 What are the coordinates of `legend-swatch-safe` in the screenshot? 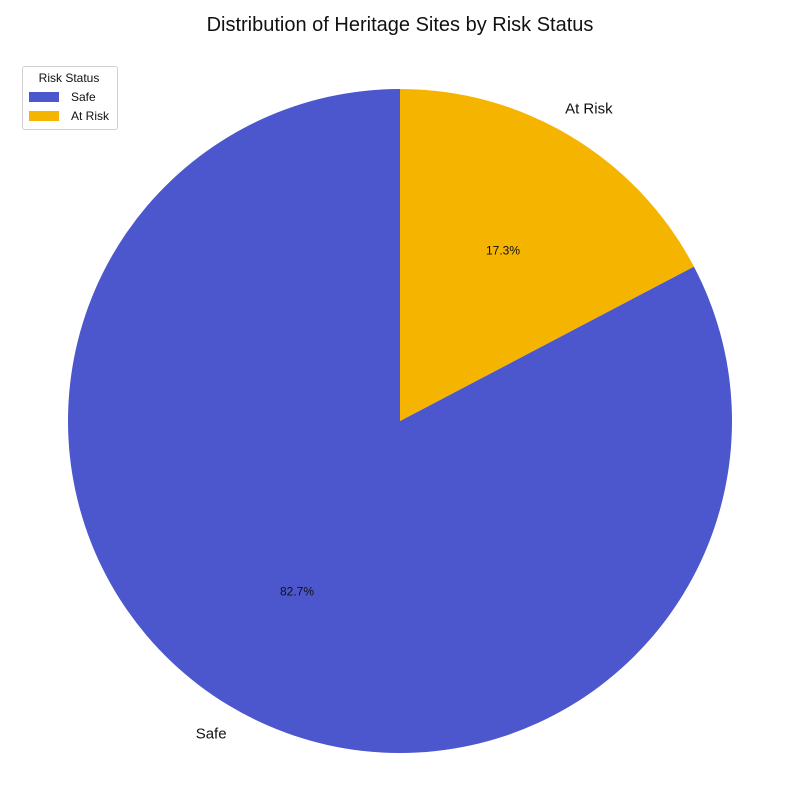 It's located at (44, 96).